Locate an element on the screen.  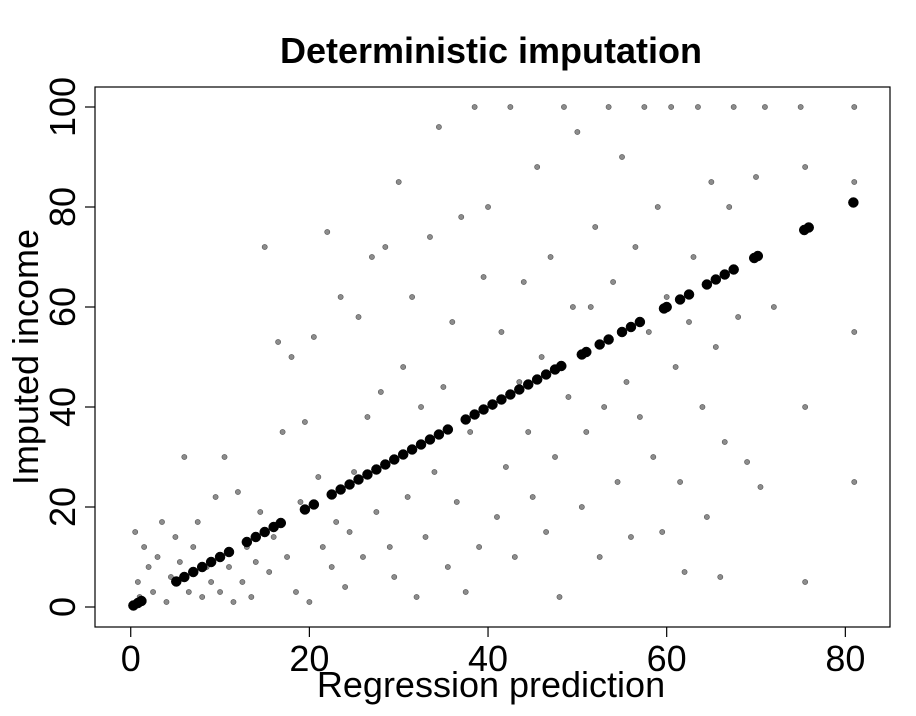
x-tick-label: 0 is located at coordinates (131, 658).